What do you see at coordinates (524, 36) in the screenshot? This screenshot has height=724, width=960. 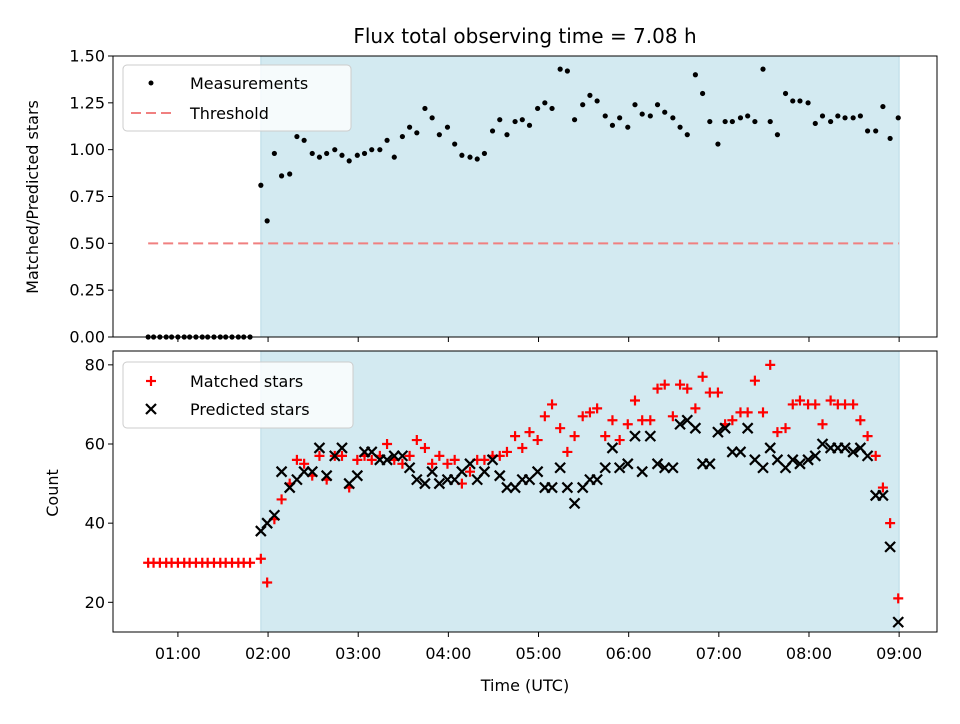 I see `chart-title: Flux total observing time = 7.08 h` at bounding box center [524, 36].